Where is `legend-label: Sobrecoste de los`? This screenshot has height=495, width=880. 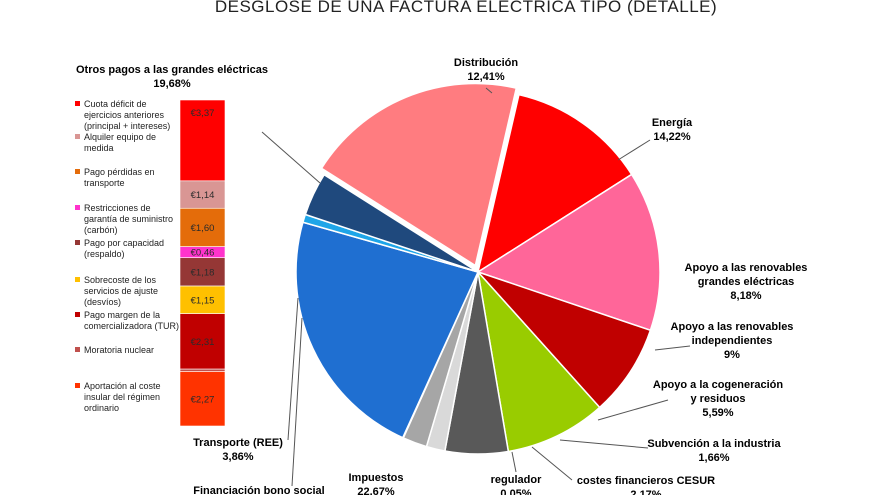
legend-label: Sobrecoste de los is located at coordinates (120, 280).